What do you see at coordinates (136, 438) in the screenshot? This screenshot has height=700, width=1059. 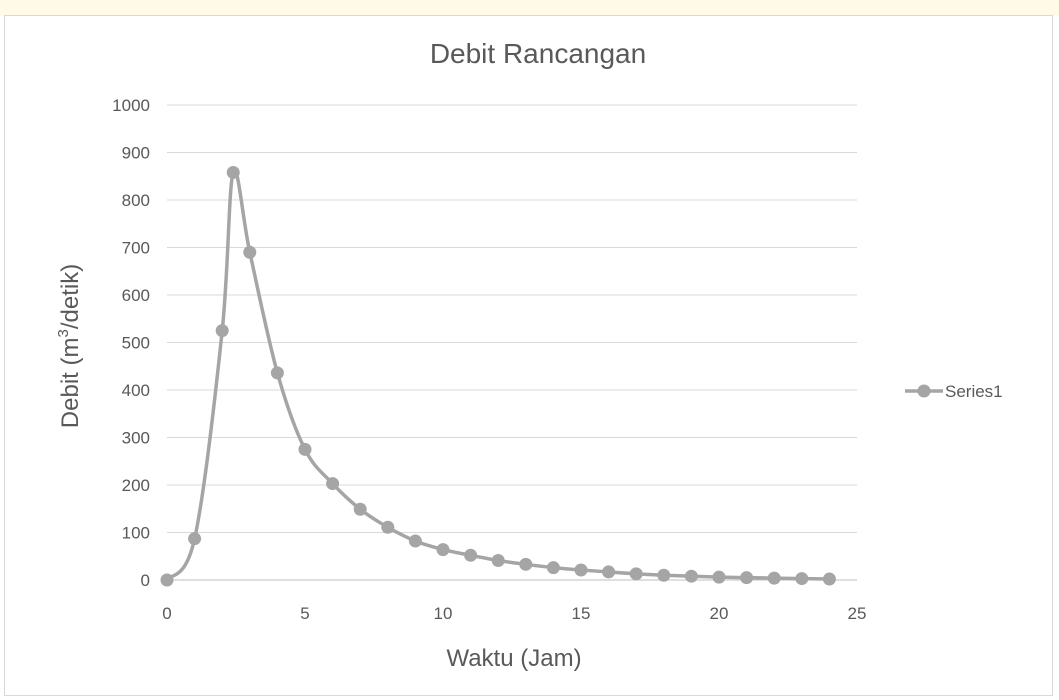 I see `y-tick-label: 300` at bounding box center [136, 438].